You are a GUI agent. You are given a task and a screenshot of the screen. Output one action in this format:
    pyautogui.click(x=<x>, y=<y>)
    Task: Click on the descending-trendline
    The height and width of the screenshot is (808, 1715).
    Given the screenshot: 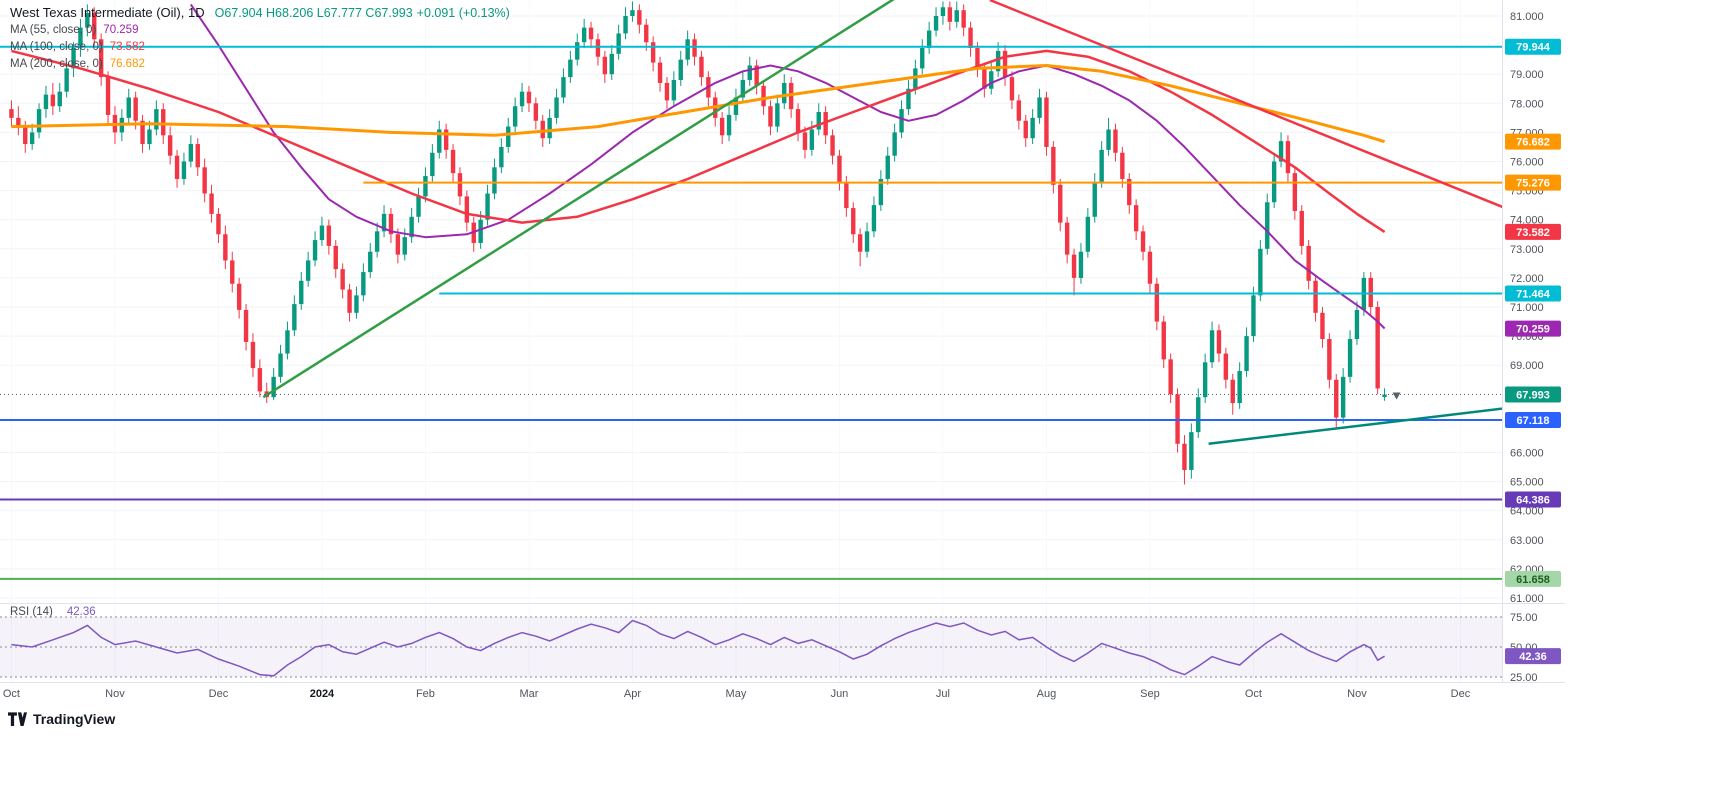 What is the action you would take?
    pyautogui.click(x=1247, y=104)
    